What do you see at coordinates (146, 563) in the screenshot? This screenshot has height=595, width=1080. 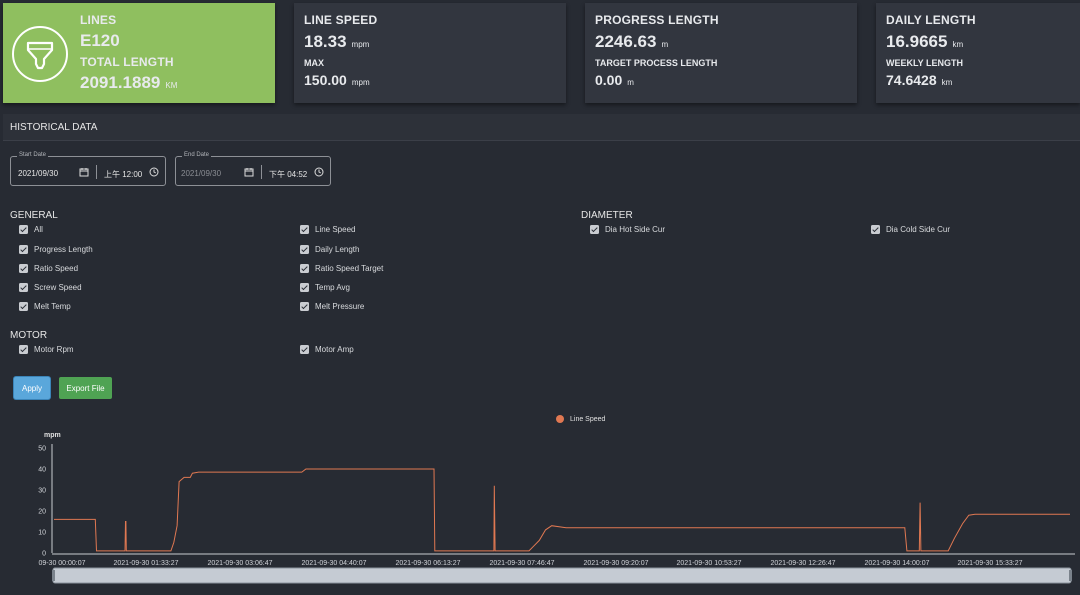 I see `x-tick-label: 2021-09-30 01:33:27` at bounding box center [146, 563].